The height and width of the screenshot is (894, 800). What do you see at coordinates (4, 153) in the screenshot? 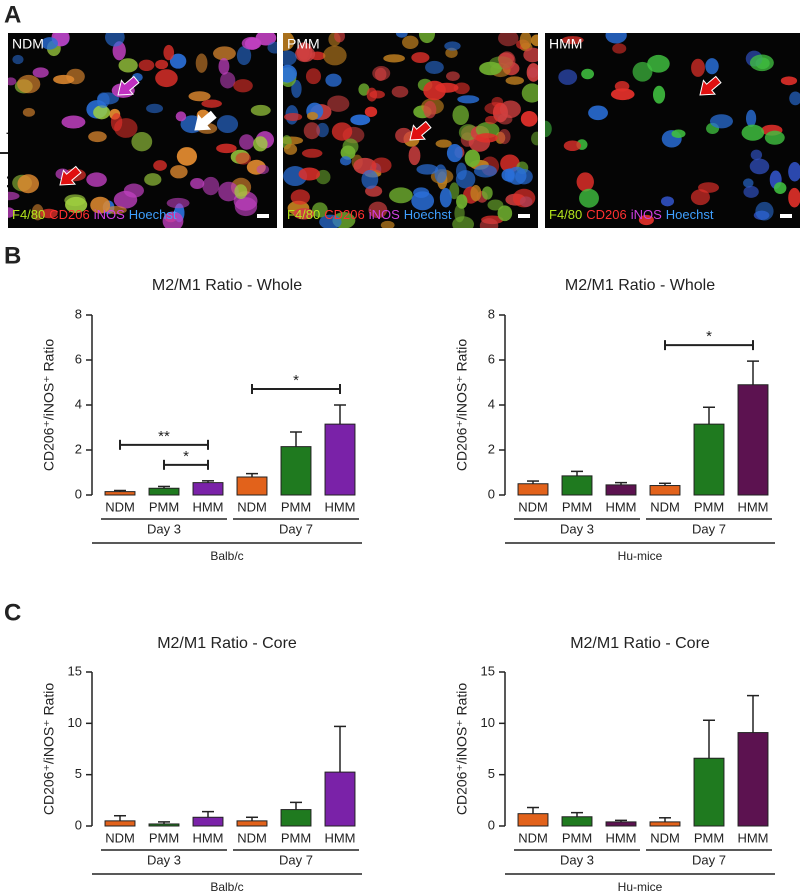
I see `row-tick` at bounding box center [4, 153].